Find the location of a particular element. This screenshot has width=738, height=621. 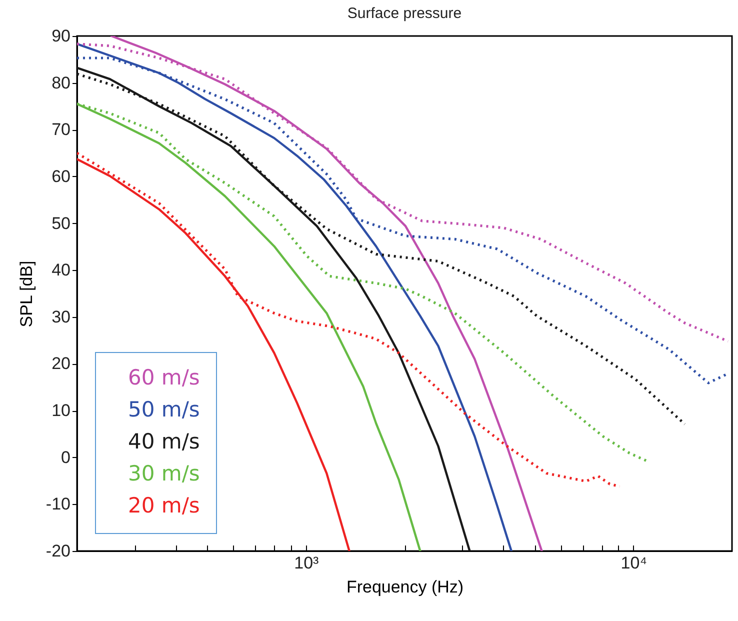

y-tick-label: 0 is located at coordinates (65, 457).